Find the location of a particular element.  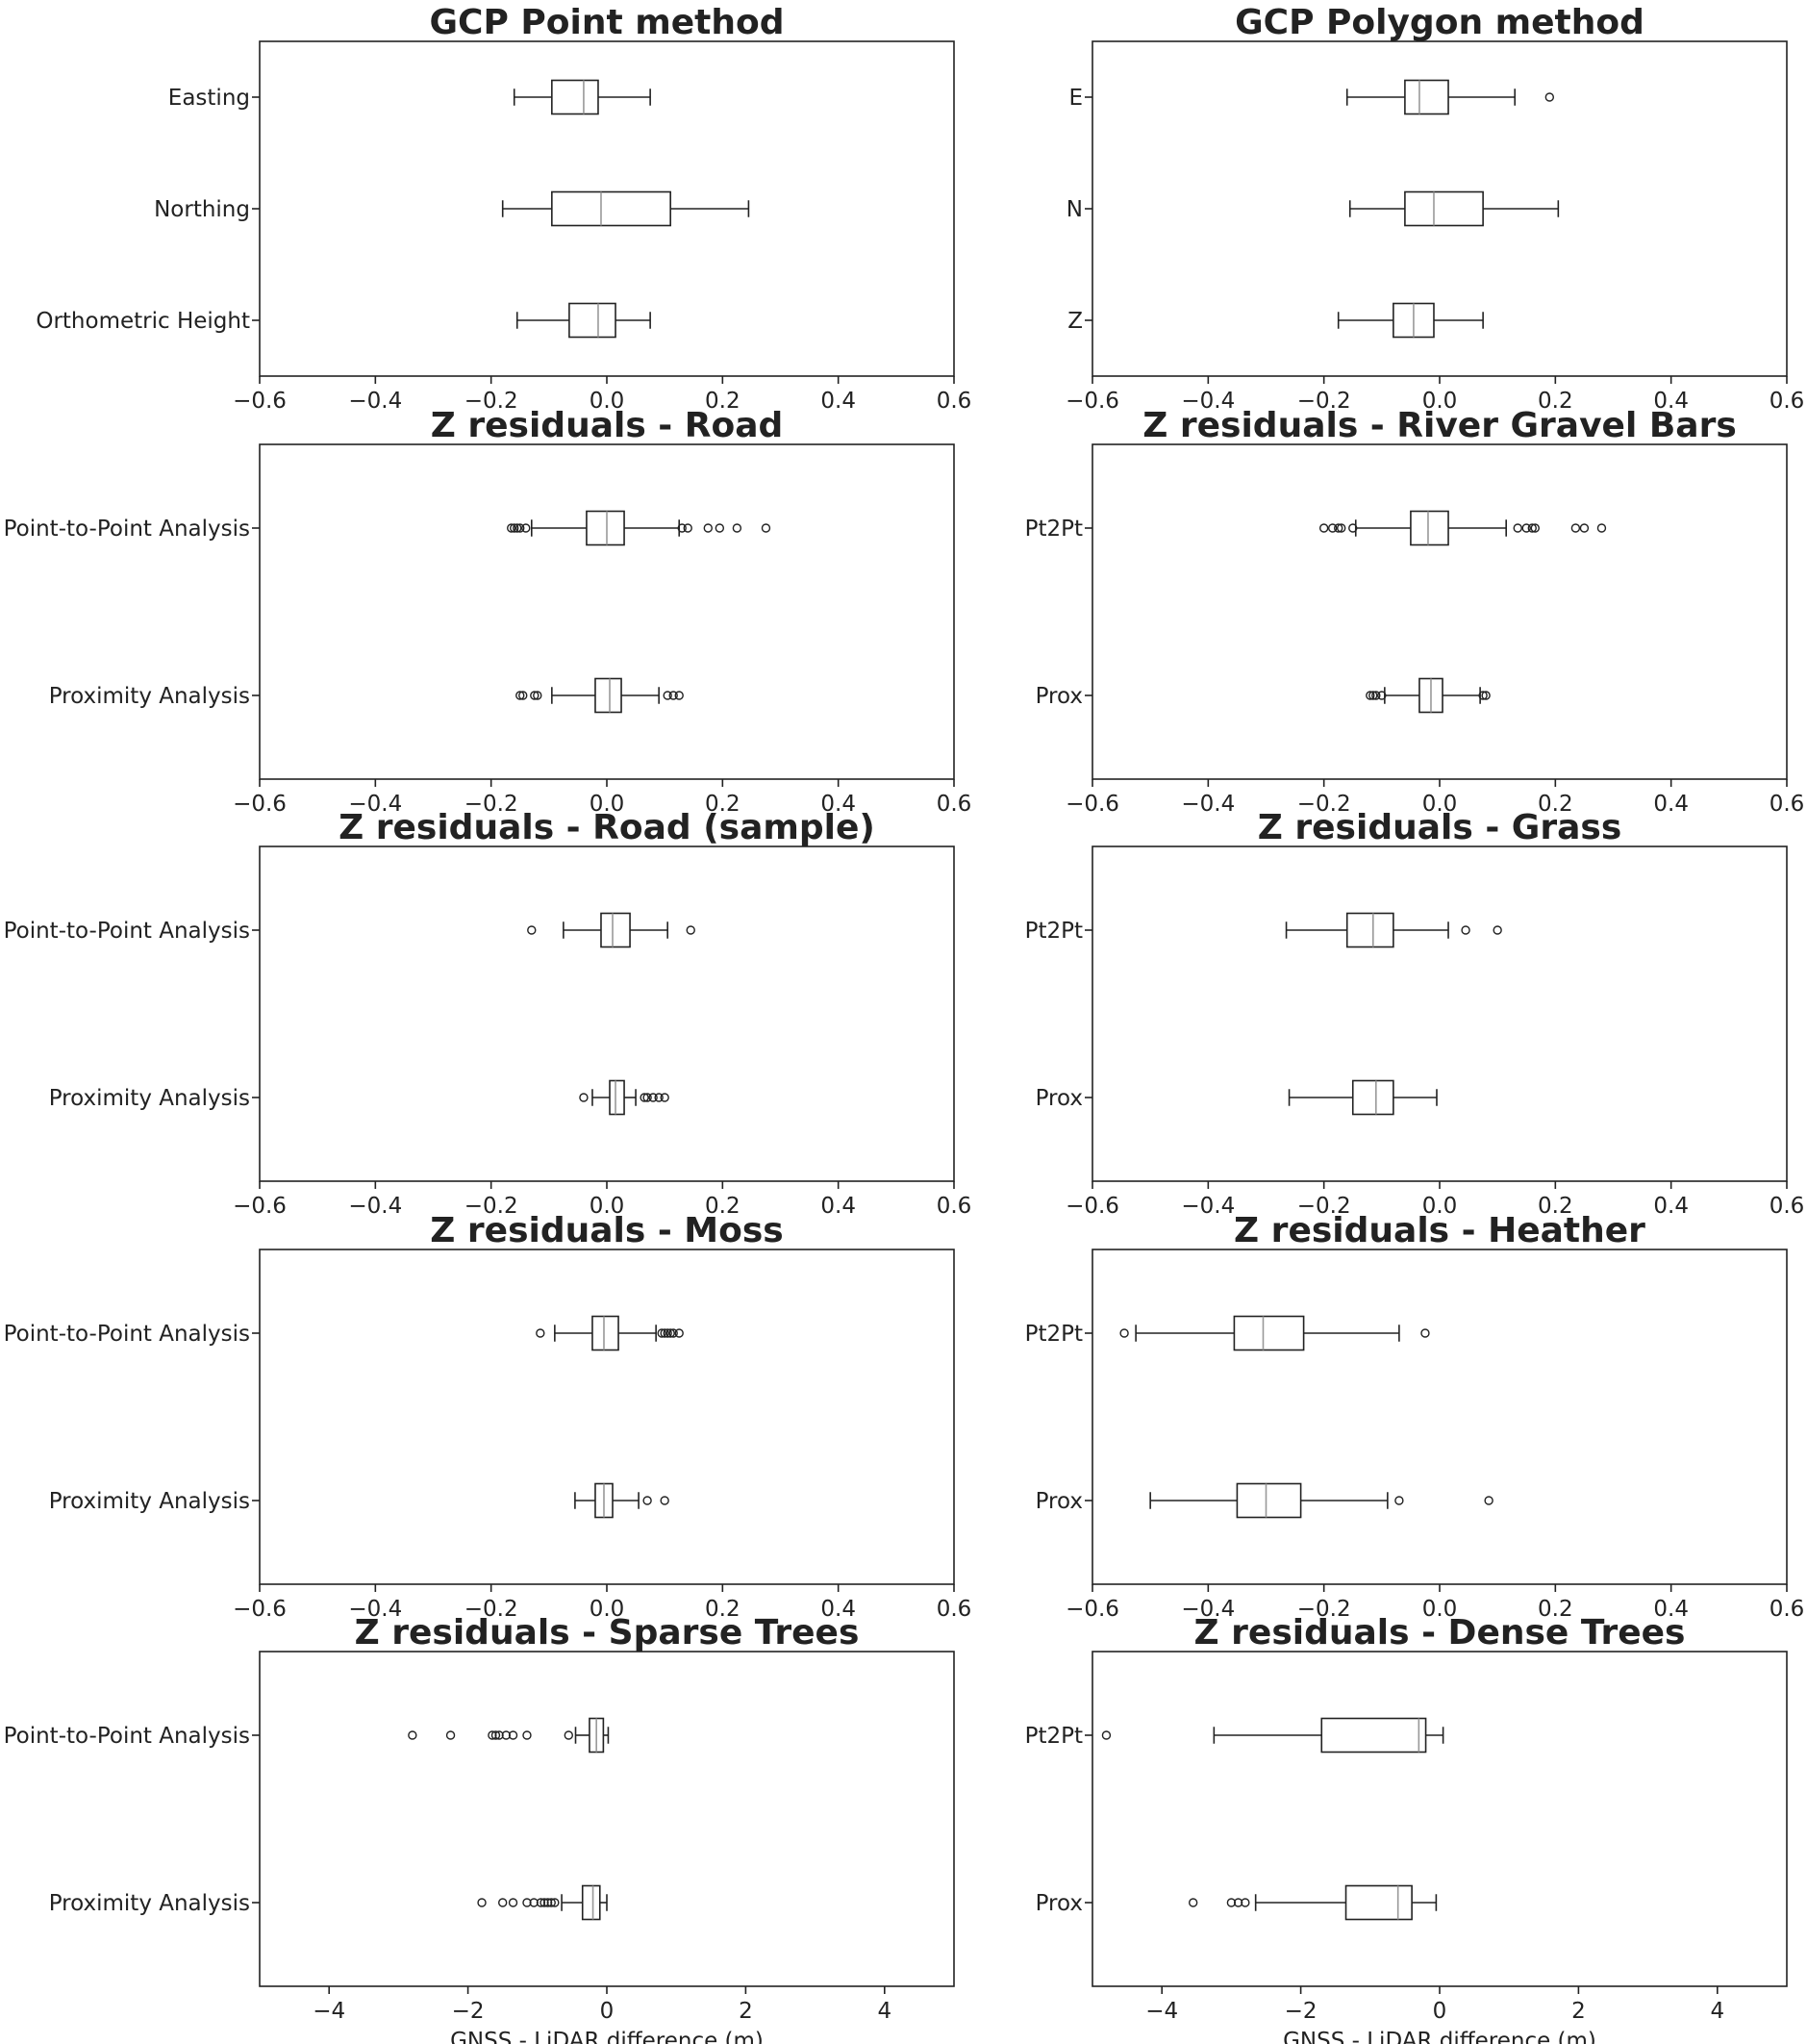

panel-title: Z residuals - Heather is located at coordinates (1440, 1230).